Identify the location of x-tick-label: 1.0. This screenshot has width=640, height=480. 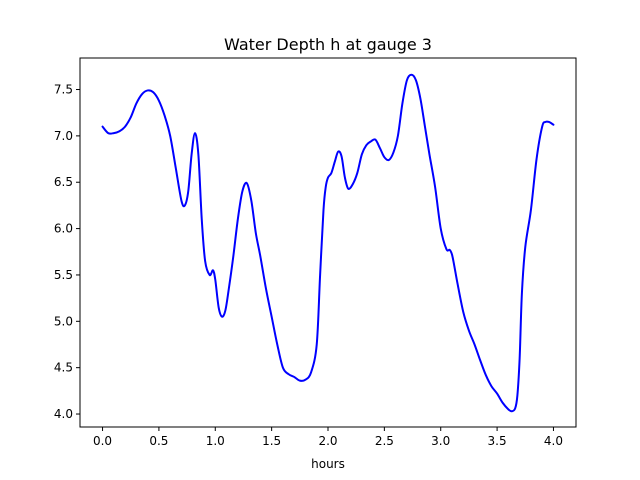
(215, 441).